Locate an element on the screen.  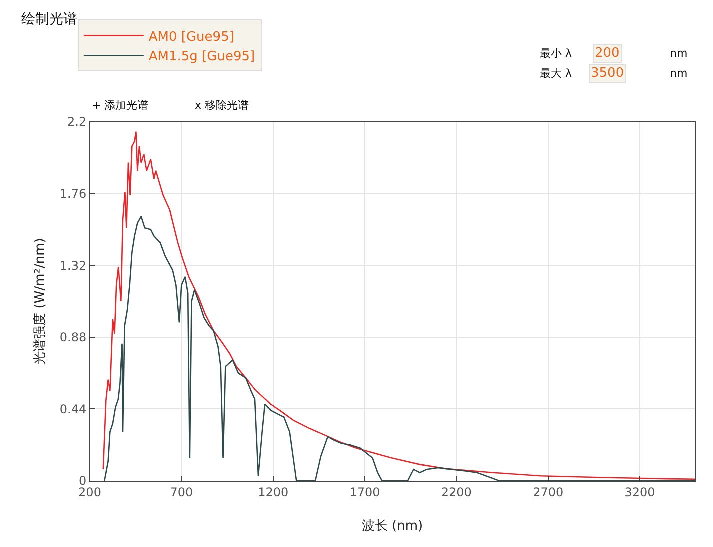
text: 最大 λ is located at coordinates (556, 73).